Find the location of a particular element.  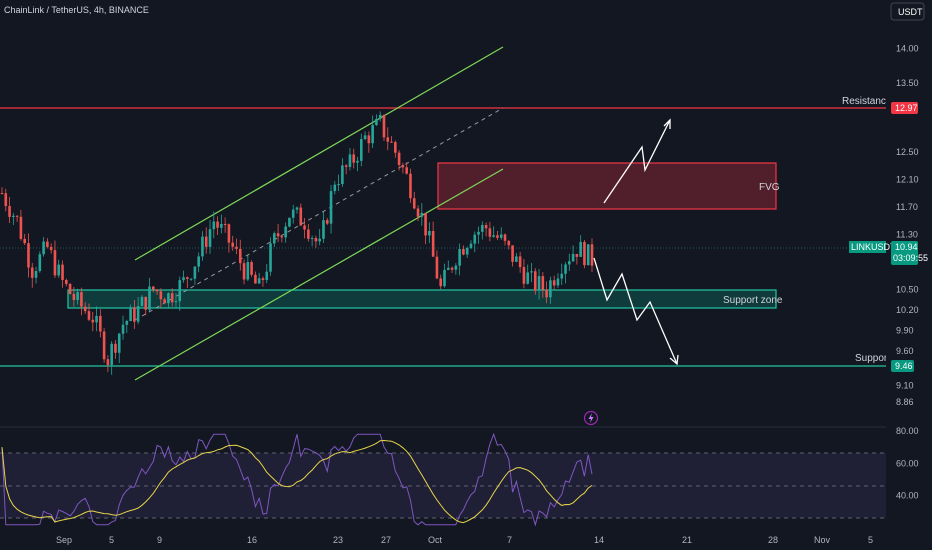

time-axis-ticks: Sep 5 9 16 23 27 Oct 7 14 21 28 Nov 5 is located at coordinates (464, 540).